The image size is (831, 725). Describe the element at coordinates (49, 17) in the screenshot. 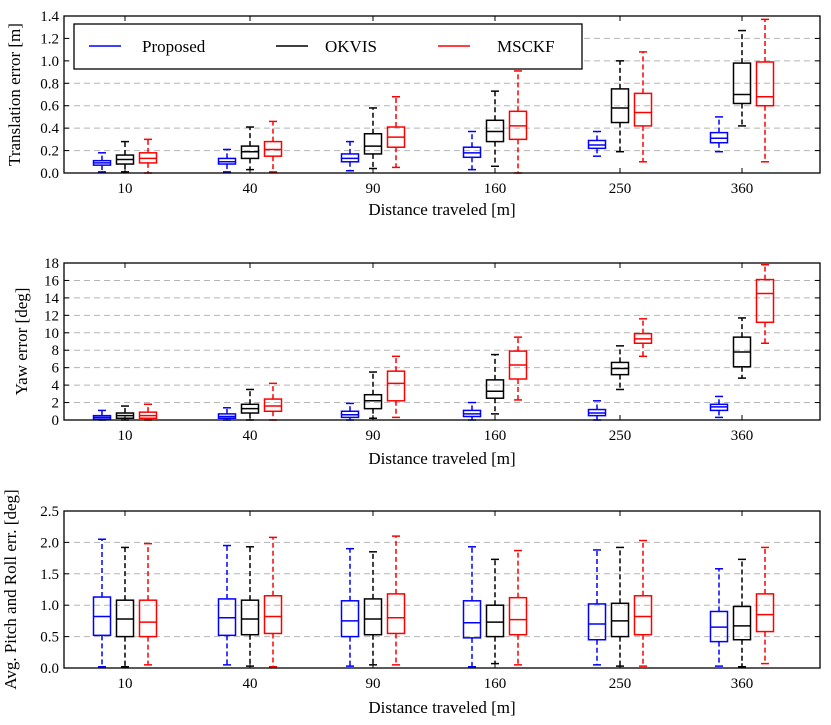

I see `chart0-ytick-label: 1.4` at that location.